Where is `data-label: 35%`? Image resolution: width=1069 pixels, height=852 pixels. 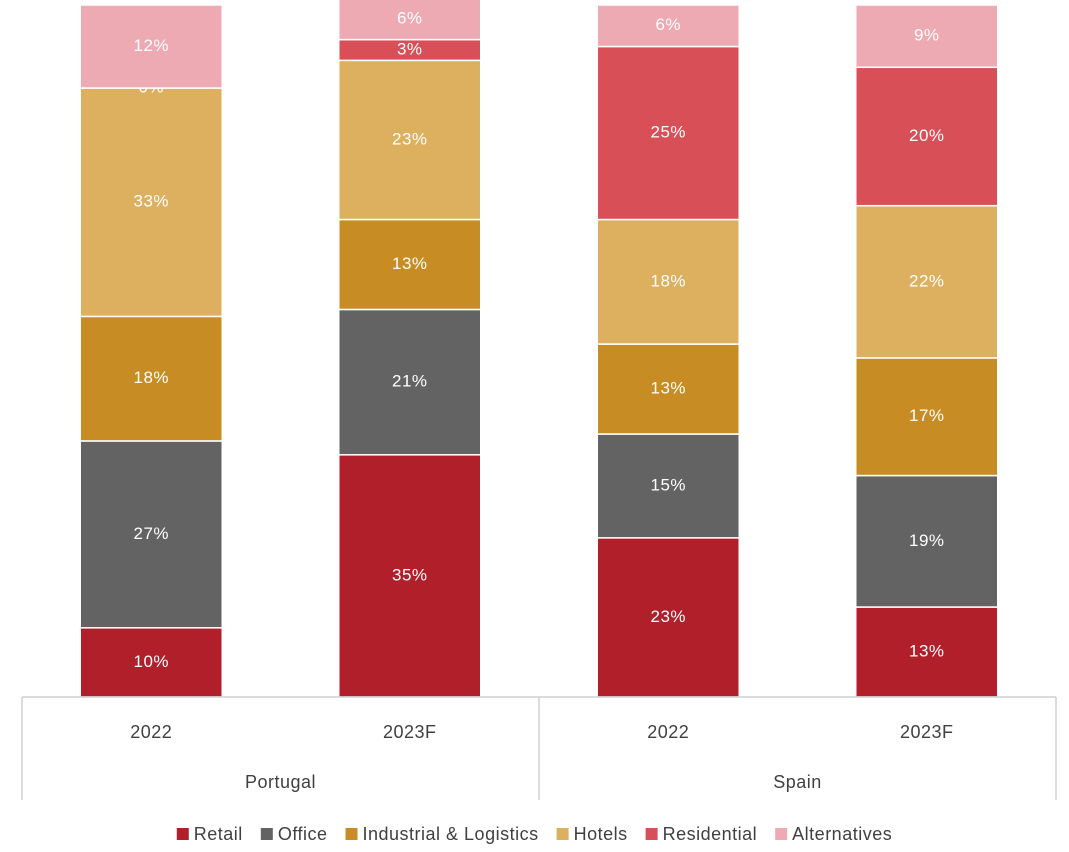
data-label: 35% is located at coordinates (410, 574).